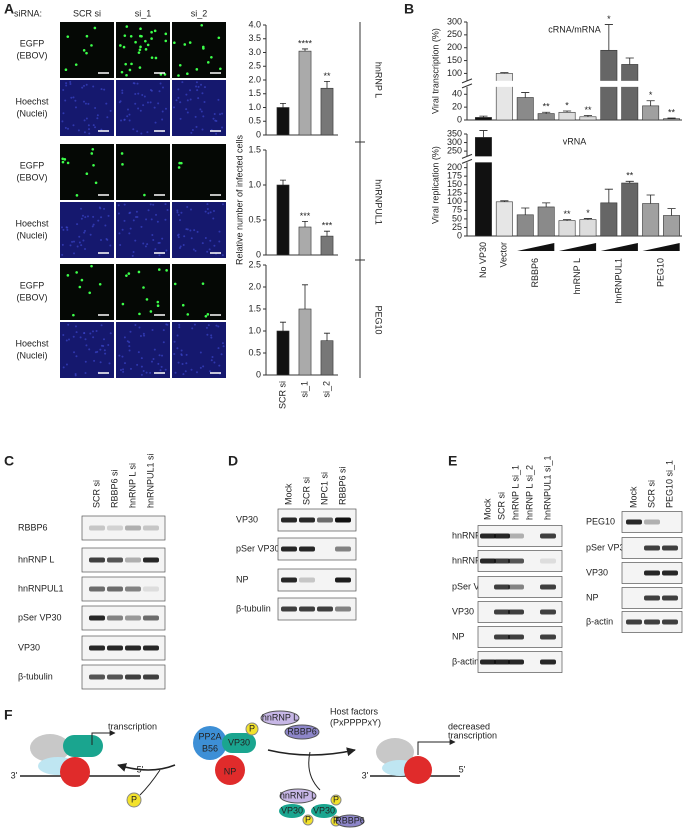  I want to click on lane-label: hnRNPUL1 si, so click(150, 480).